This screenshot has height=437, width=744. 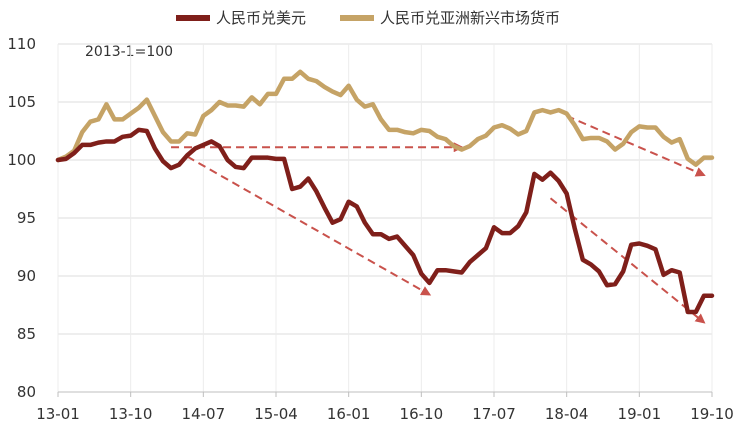 I want to click on x-tick-label: 16-10, so click(x=422, y=414).